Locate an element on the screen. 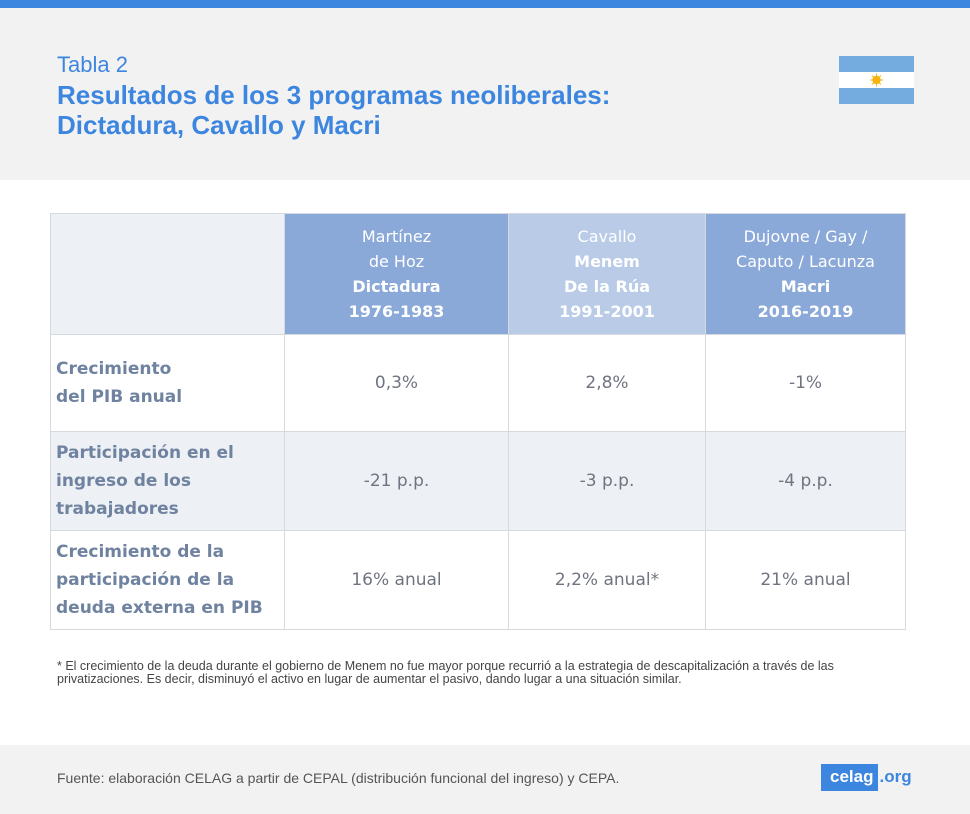 This screenshot has height=814, width=970. table-cell: -4 p.p. is located at coordinates (805, 481).